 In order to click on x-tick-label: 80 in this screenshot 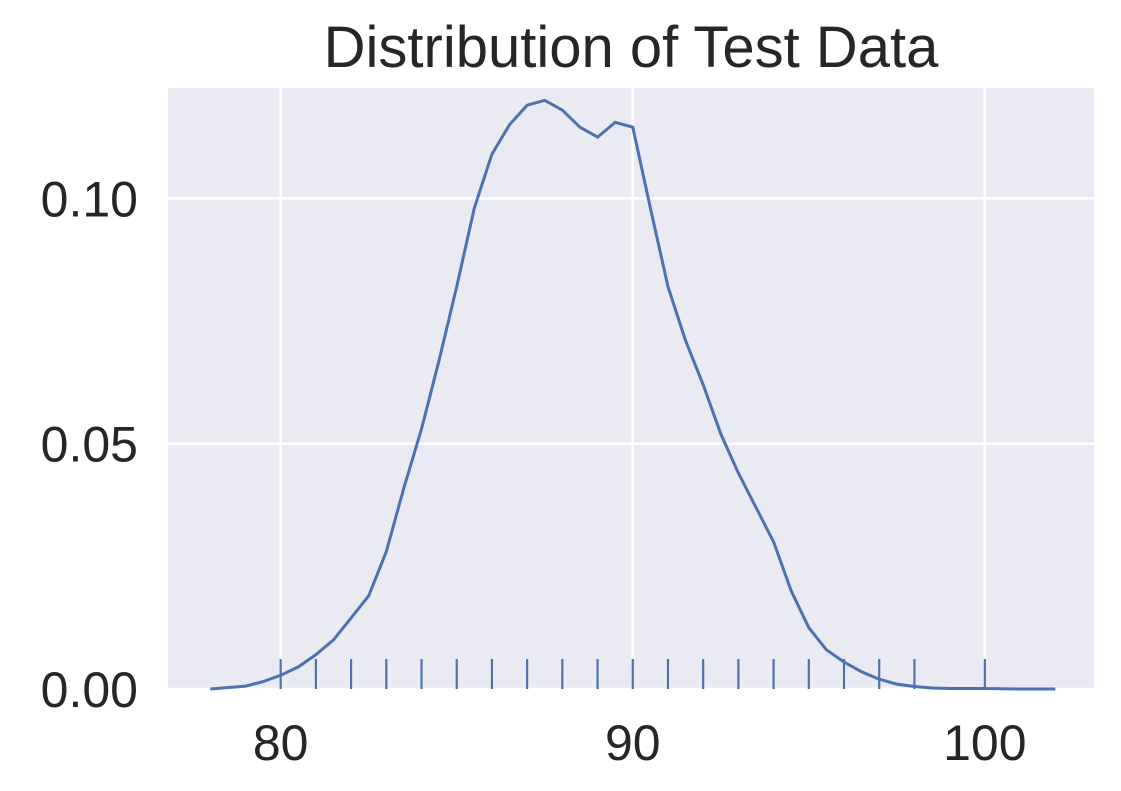, I will do `click(281, 743)`.